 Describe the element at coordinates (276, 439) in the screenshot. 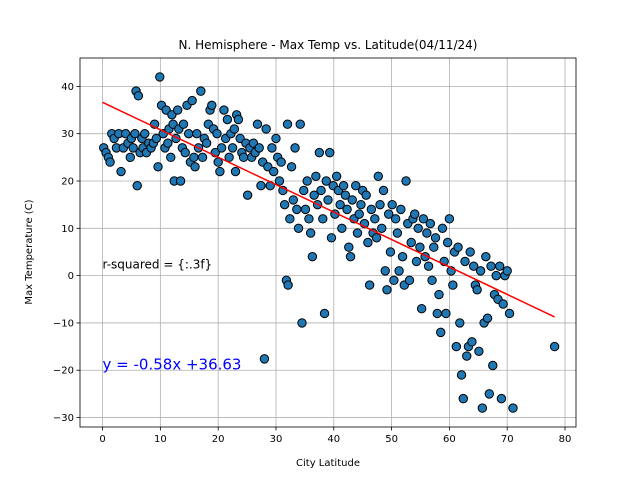

I see `x-tick-label-3: 30` at that location.